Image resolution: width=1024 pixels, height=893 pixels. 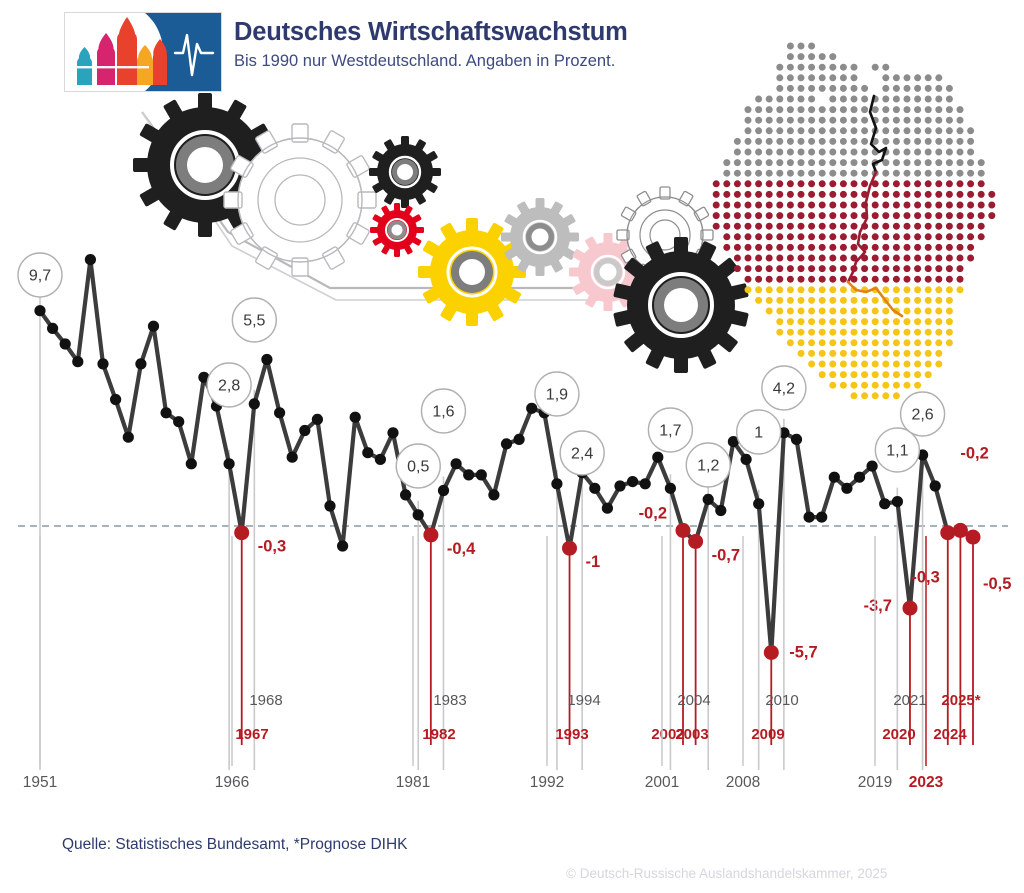 I want to click on logo, so click(x=143, y=52).